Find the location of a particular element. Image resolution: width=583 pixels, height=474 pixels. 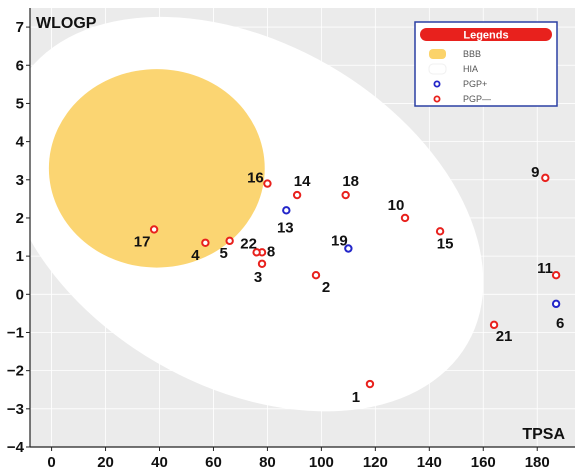

point-label-18: 18 is located at coordinates (350, 181).